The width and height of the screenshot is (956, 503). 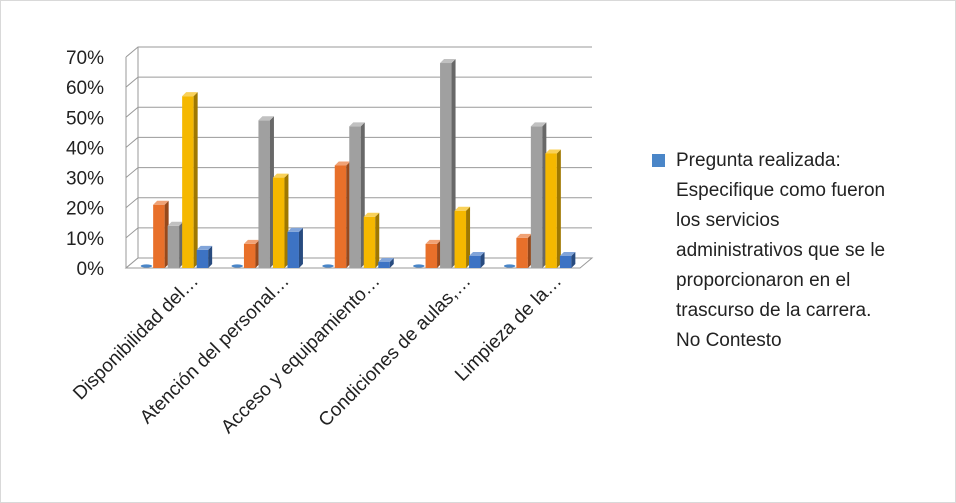 I want to click on y-tick-label: 70%, so click(x=85, y=58).